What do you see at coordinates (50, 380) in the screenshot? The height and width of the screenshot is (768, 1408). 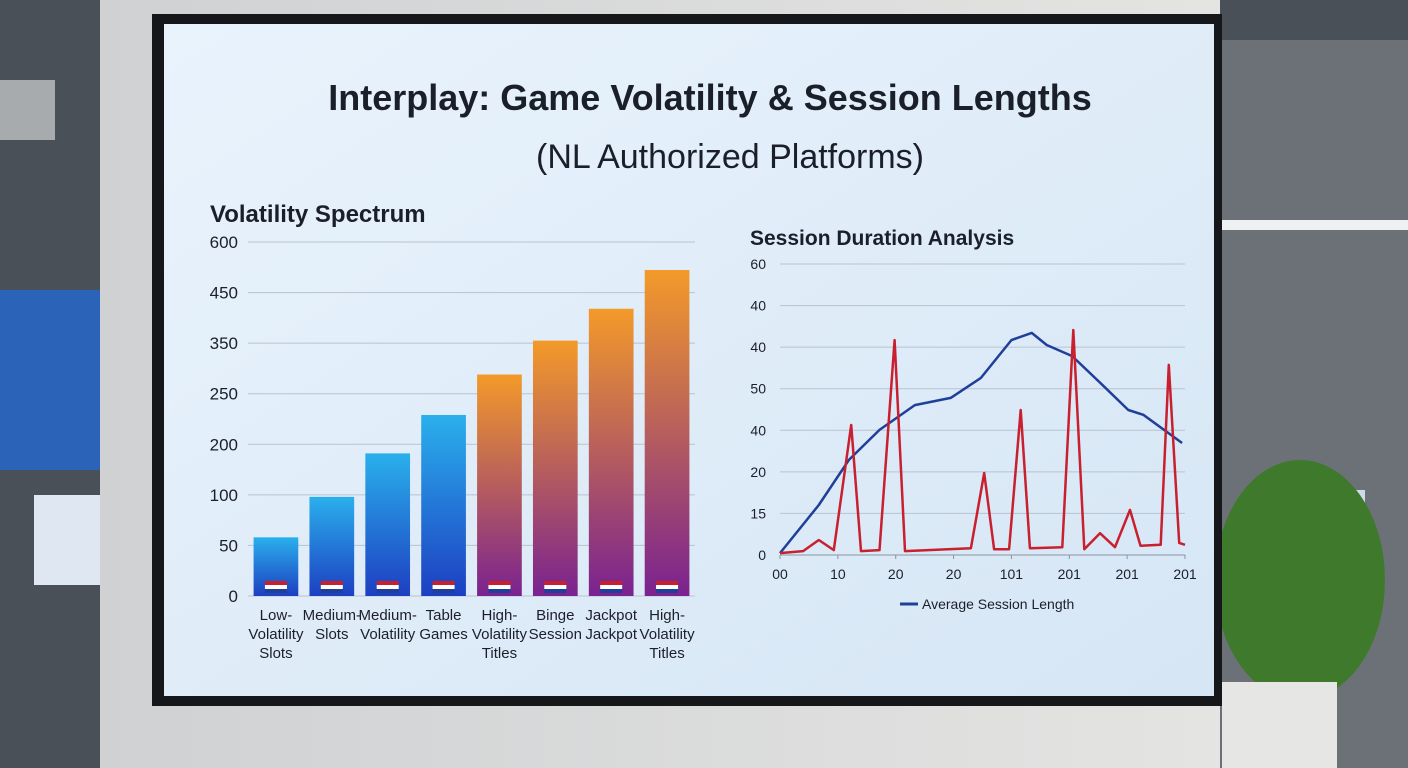 I see `distant-screen` at bounding box center [50, 380].